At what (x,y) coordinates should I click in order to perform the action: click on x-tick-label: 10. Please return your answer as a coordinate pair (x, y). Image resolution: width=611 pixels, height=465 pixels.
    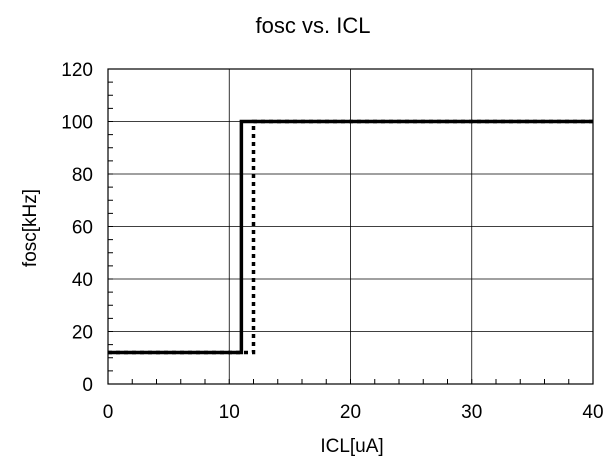
    Looking at the image, I should click on (229, 412).